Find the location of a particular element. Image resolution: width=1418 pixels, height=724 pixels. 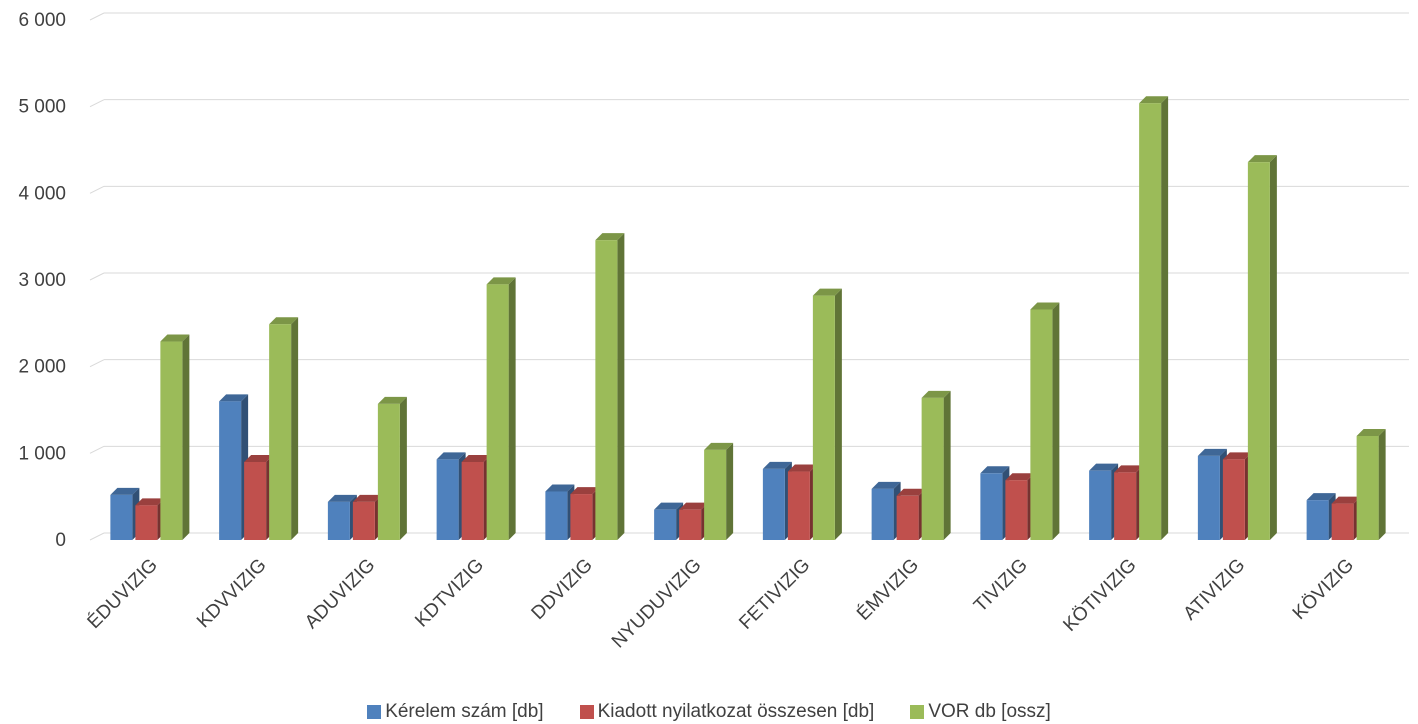

x-tick-label: TIVIZIG is located at coordinates (1001, 586).